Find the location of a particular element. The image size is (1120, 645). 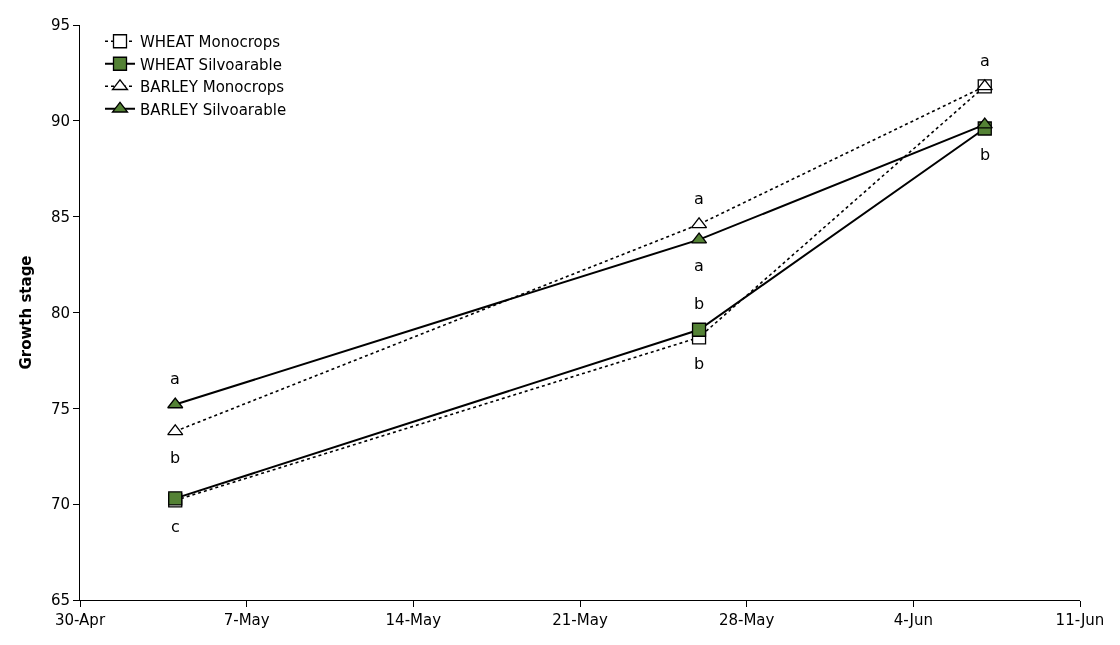

y-tick-label: 90 is located at coordinates (60, 121).